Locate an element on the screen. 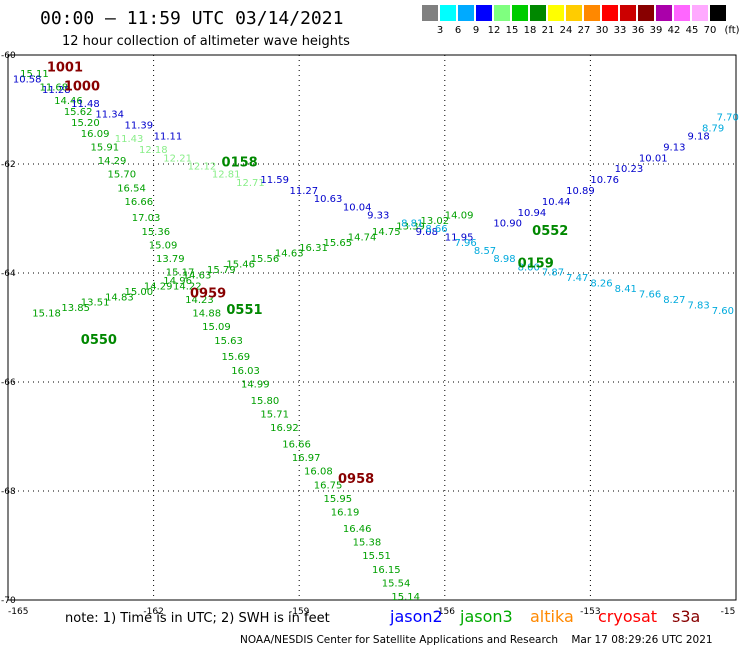 This screenshot has height=650, width=740. swh-value-label: 11.48 is located at coordinates (85, 104).